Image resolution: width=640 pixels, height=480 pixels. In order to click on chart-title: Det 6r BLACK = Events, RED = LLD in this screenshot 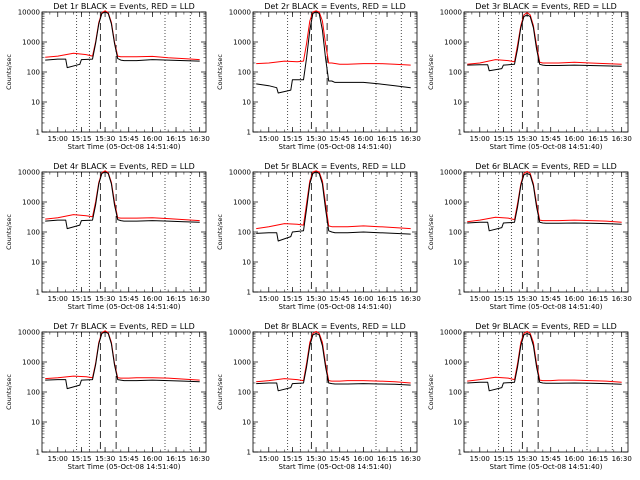, I will do `click(546, 166)`.